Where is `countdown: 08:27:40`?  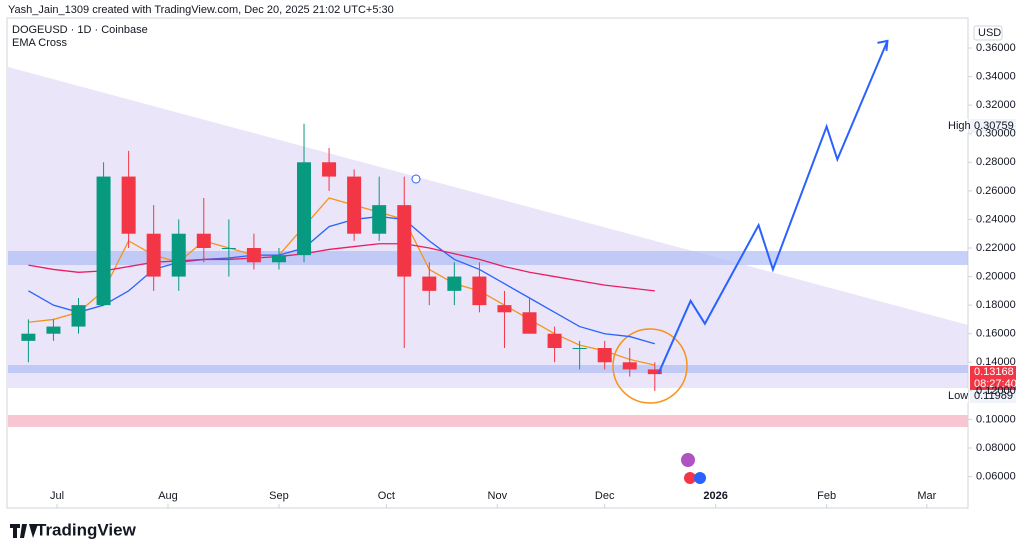 countdown: 08:27:40 is located at coordinates (995, 384).